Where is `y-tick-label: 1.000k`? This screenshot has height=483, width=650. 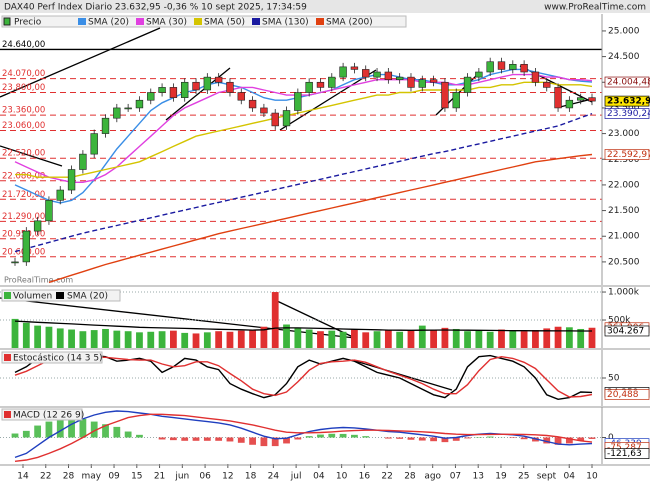 y-tick-label: 1.000k is located at coordinates (624, 293).